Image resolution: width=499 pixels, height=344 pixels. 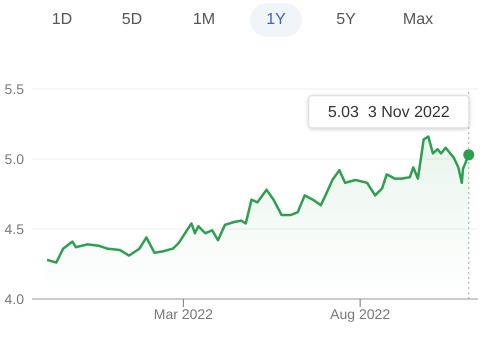 What do you see at coordinates (276, 20) in the screenshot?
I see `text: 1Y` at bounding box center [276, 20].